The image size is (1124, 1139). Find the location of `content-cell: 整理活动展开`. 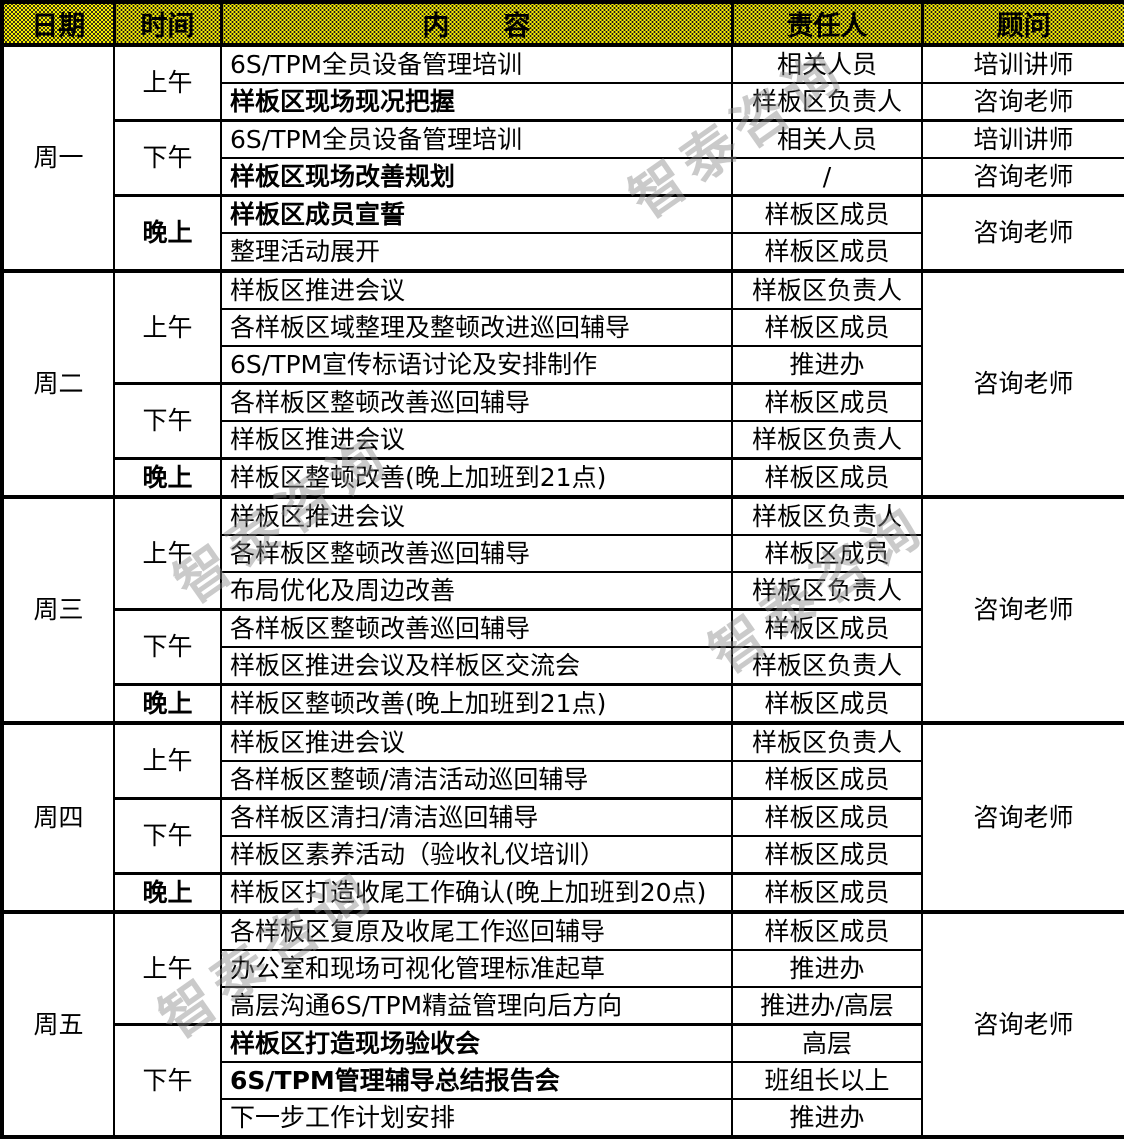

content-cell: 整理活动展开 is located at coordinates (476, 252).